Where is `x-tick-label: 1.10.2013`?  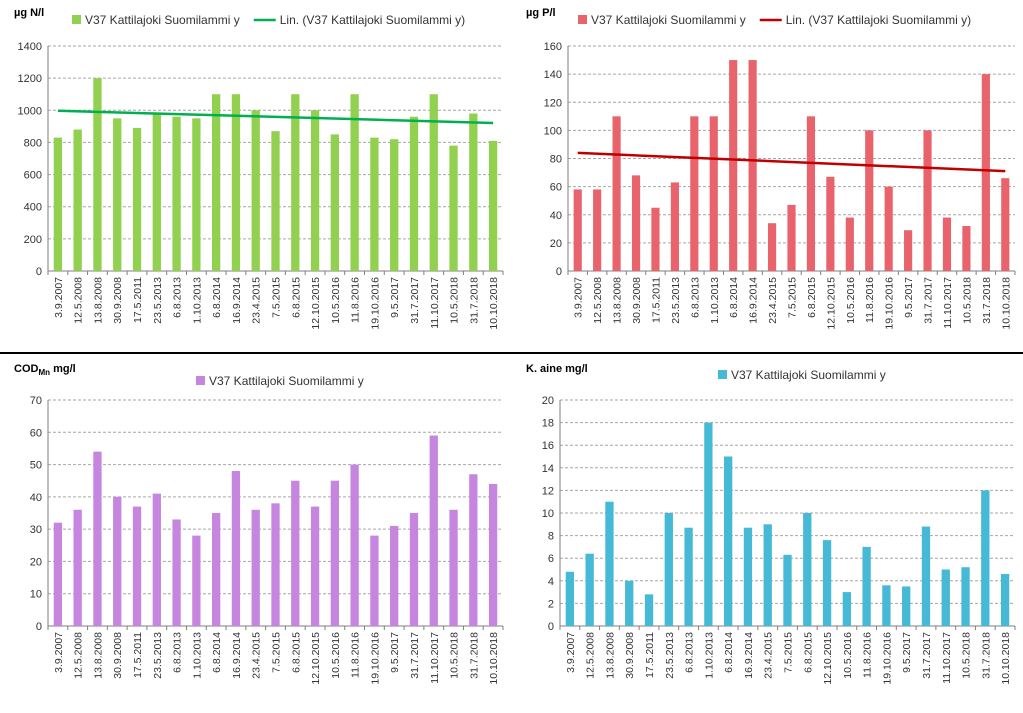 x-tick-label: 1.10.2013 is located at coordinates (715, 300).